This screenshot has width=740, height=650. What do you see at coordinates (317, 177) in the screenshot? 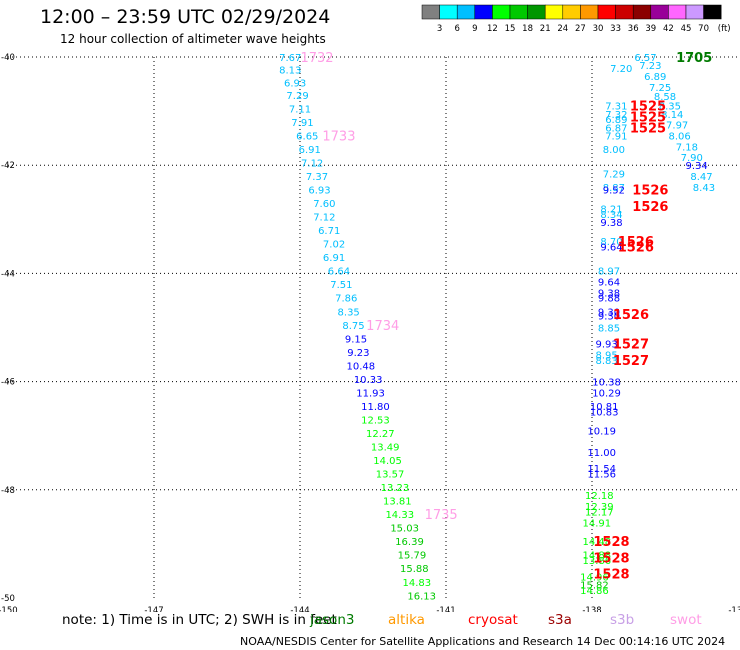
I see `wave-height-label: 7.37` at bounding box center [317, 177].